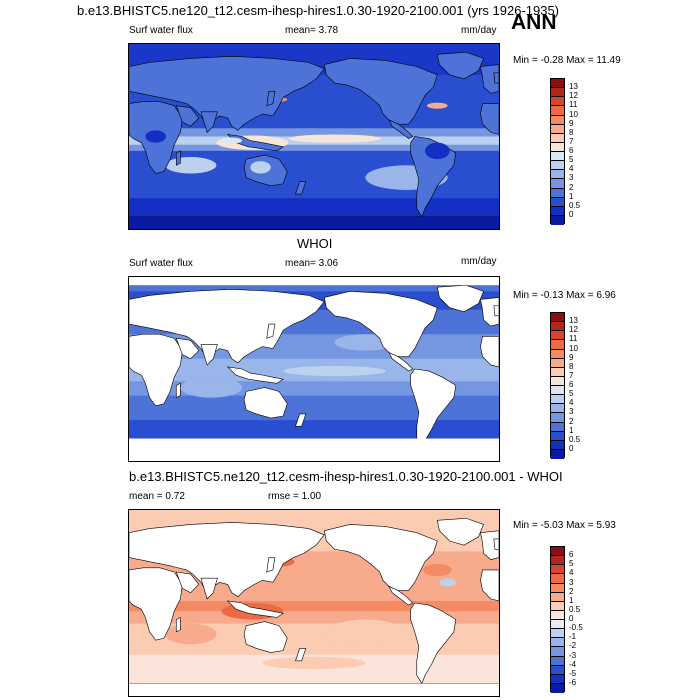 The width and height of the screenshot is (700, 700). Describe the element at coordinates (564, 525) in the screenshot. I see `panel-diff-minmax: Min = -5.03 Max = 5.93` at that location.